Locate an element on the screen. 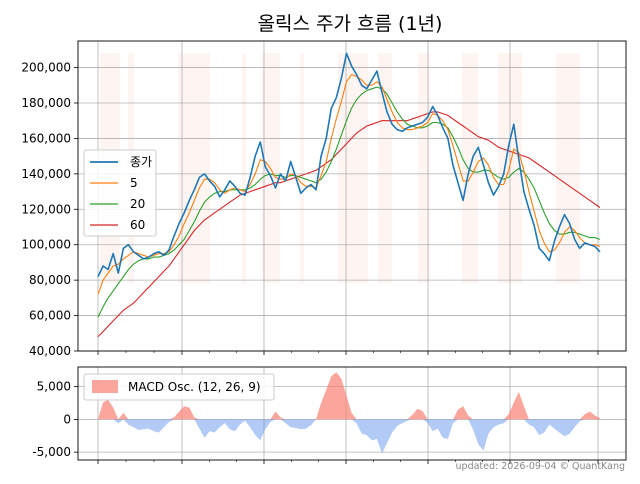 The image size is (640, 484). macd-legend-swatch is located at coordinates (105, 386).